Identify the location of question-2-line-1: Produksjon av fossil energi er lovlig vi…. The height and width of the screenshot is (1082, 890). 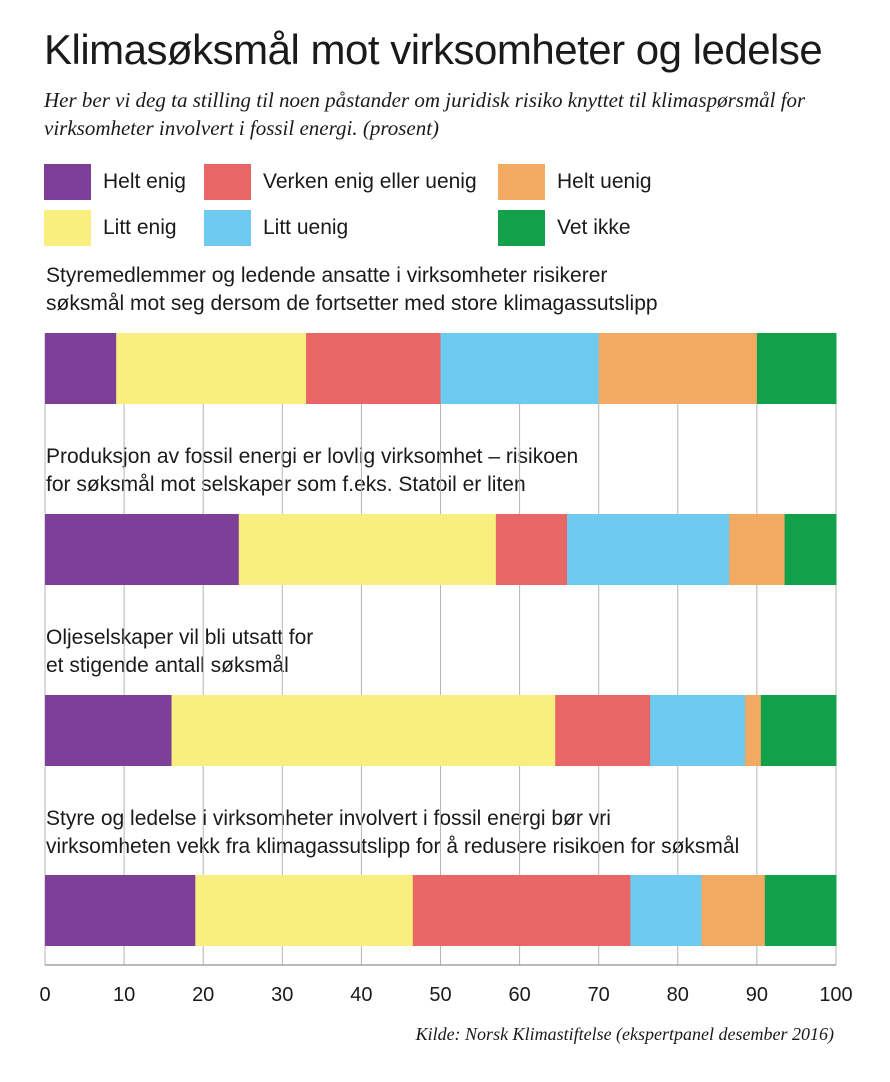
(312, 456).